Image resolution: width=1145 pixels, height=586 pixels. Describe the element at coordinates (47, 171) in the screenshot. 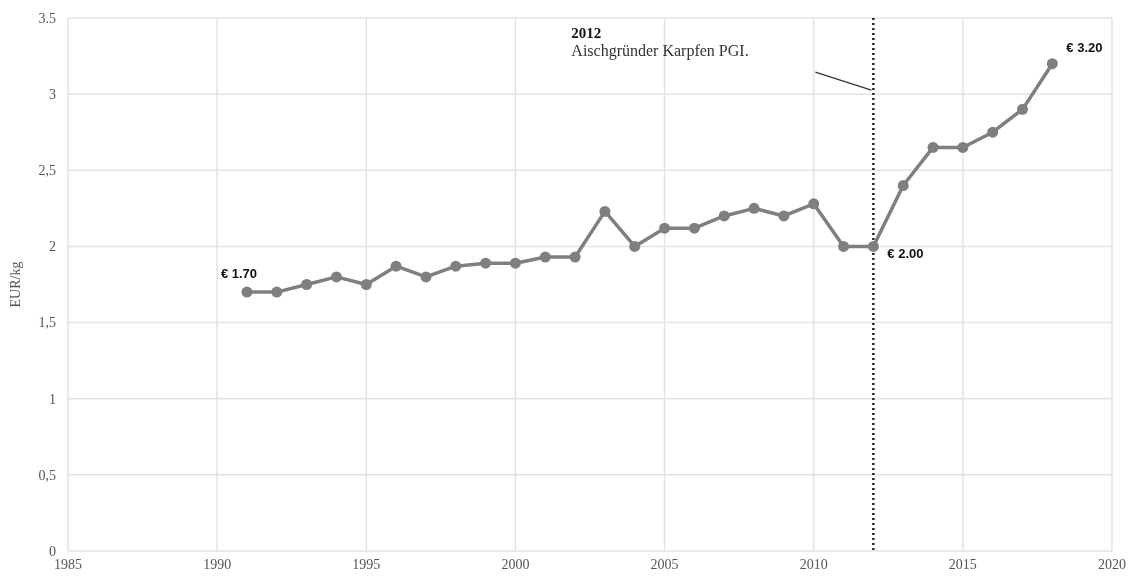

I see `y-tick-label: 2,5` at that location.